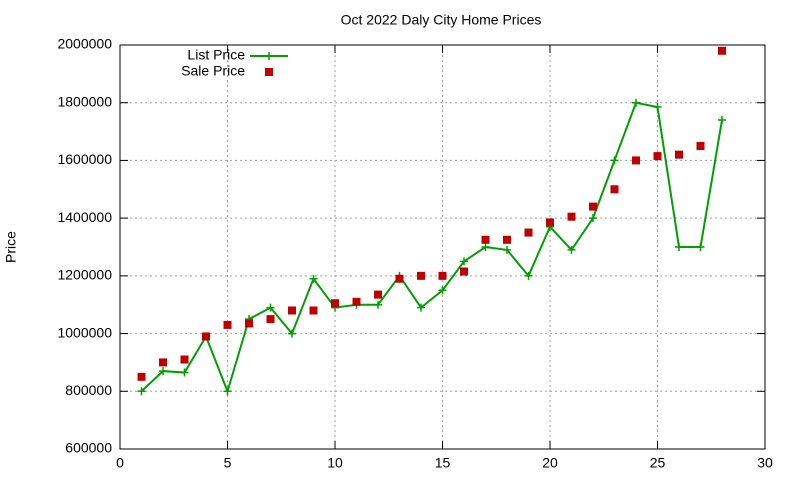 The width and height of the screenshot is (800, 480). I want to click on x-tick-label: 30, so click(765, 463).